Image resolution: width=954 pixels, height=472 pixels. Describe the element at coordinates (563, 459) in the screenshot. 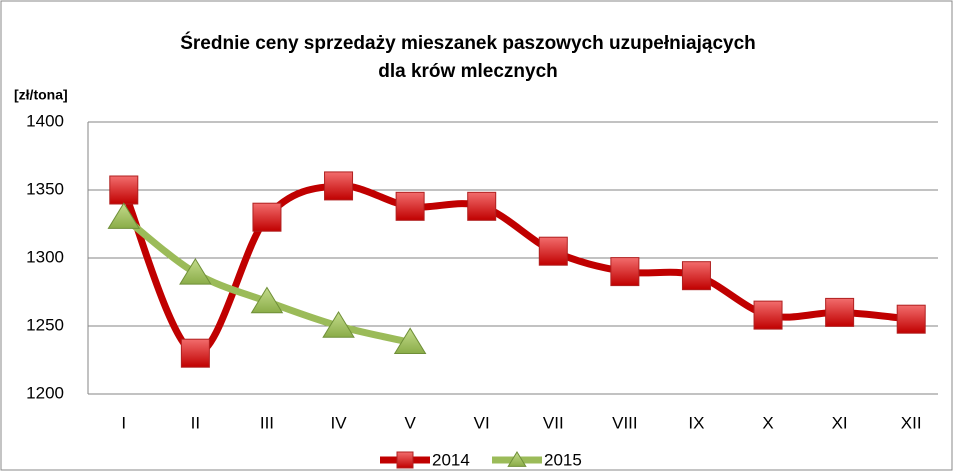

I see `legend-label: 2015` at that location.